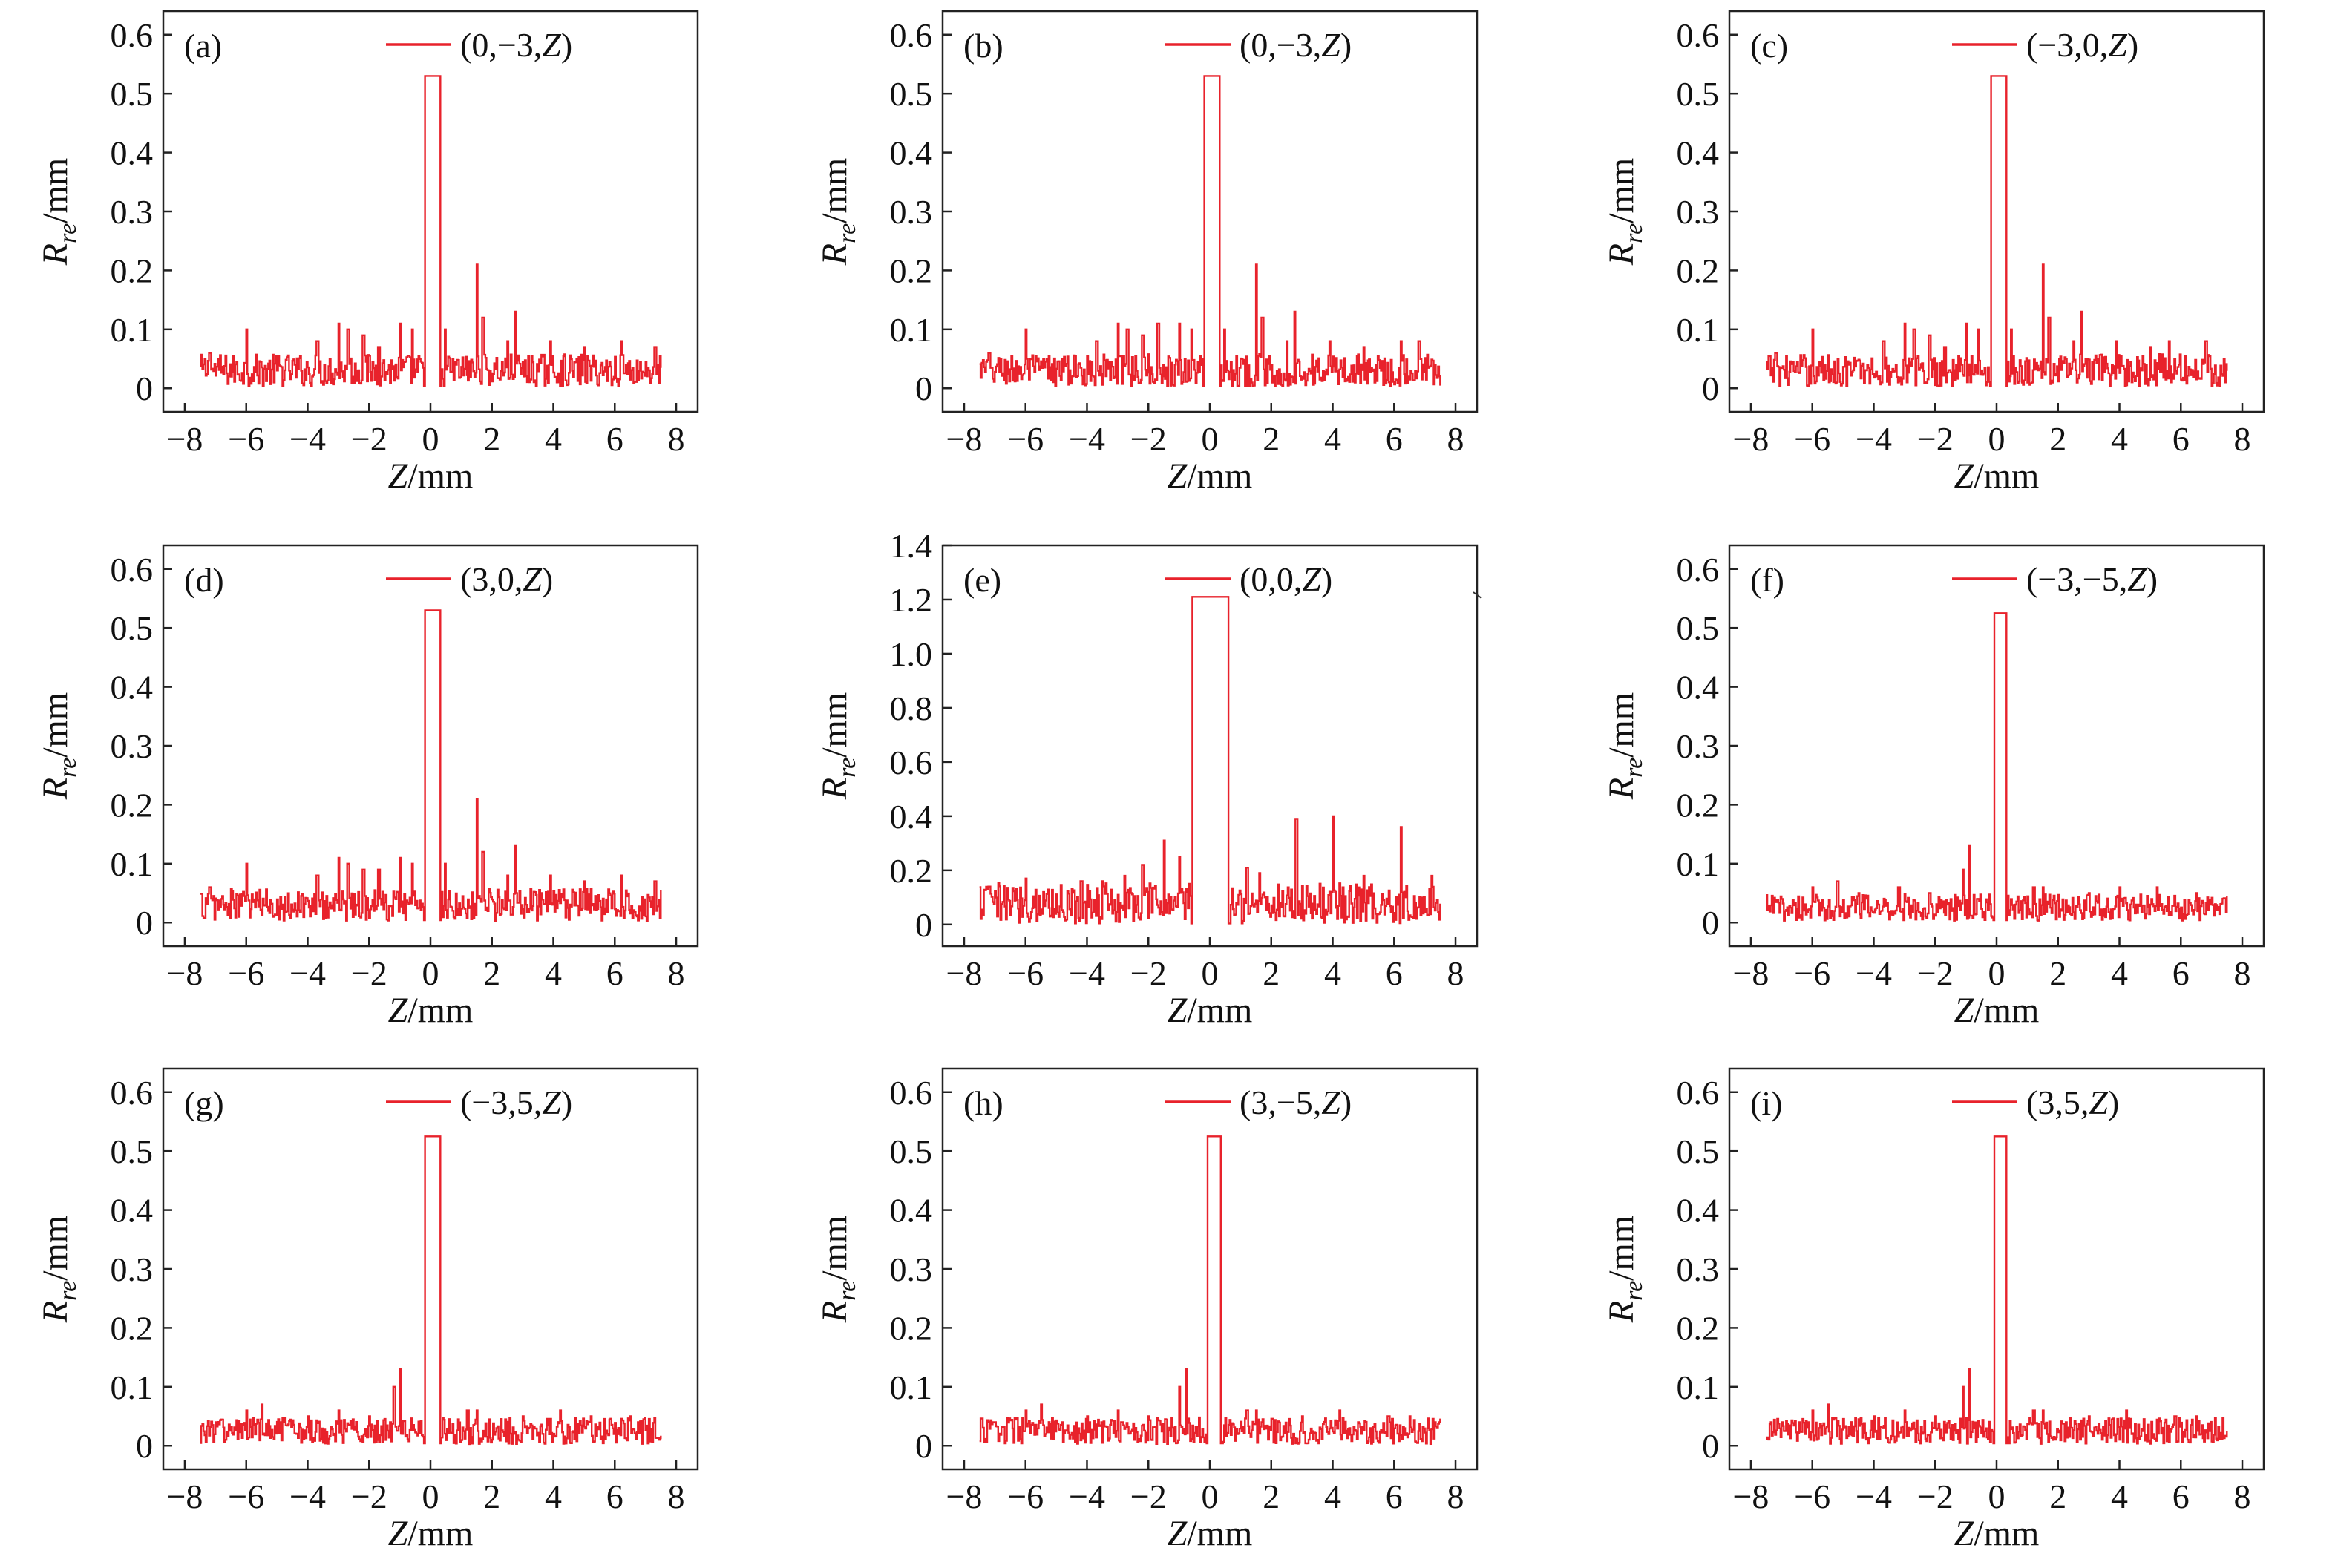 This screenshot has height=1568, width=2338. I want to click on series-line-a, so click(431, 231).